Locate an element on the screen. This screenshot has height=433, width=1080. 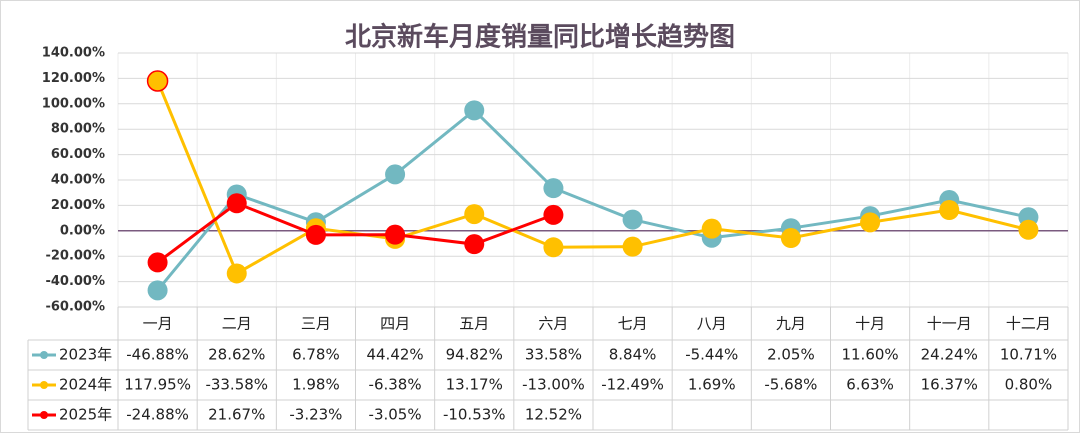
table-value: 1.69% is located at coordinates (712, 385).